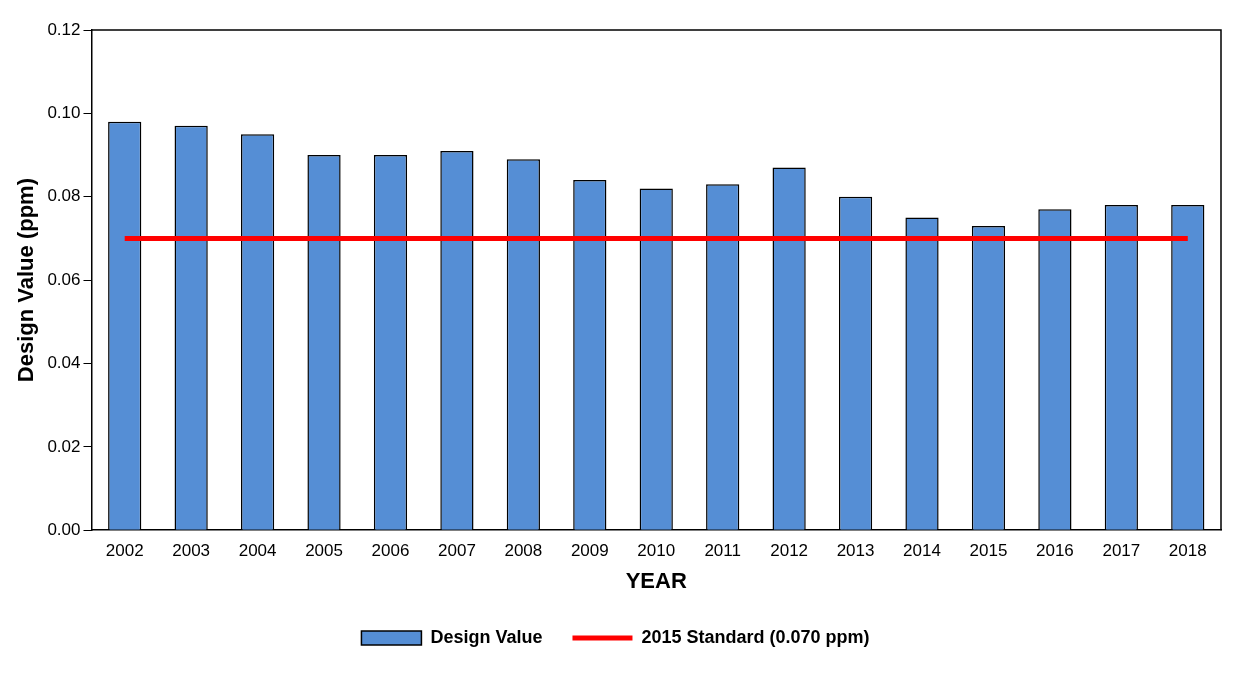  What do you see at coordinates (324, 551) in the screenshot?
I see `x-tick-label: 2005` at bounding box center [324, 551].